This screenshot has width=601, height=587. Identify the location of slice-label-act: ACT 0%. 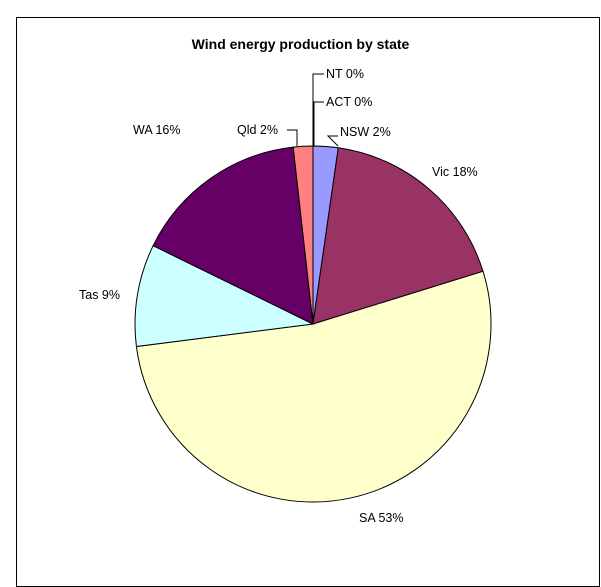
(349, 102).